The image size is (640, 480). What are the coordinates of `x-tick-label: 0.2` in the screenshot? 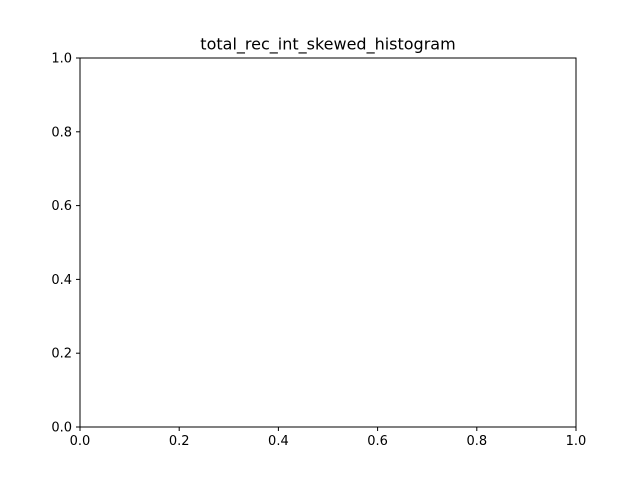 It's located at (179, 441).